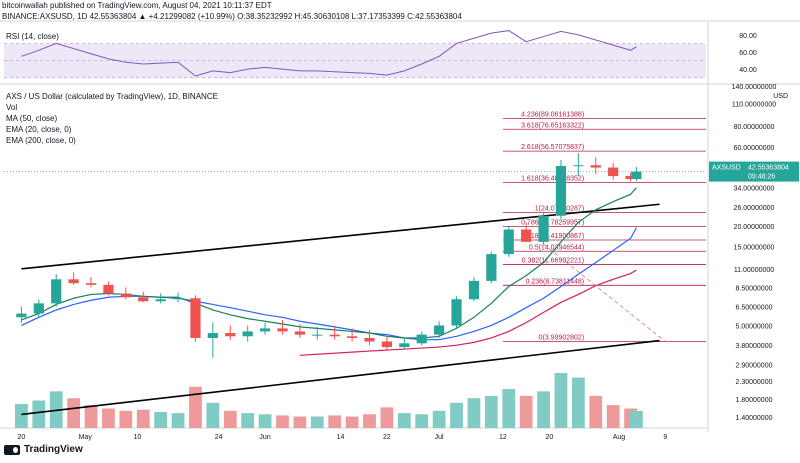  Describe the element at coordinates (754, 418) in the screenshot. I see `price-tick-label: 1.40000000` at that location.